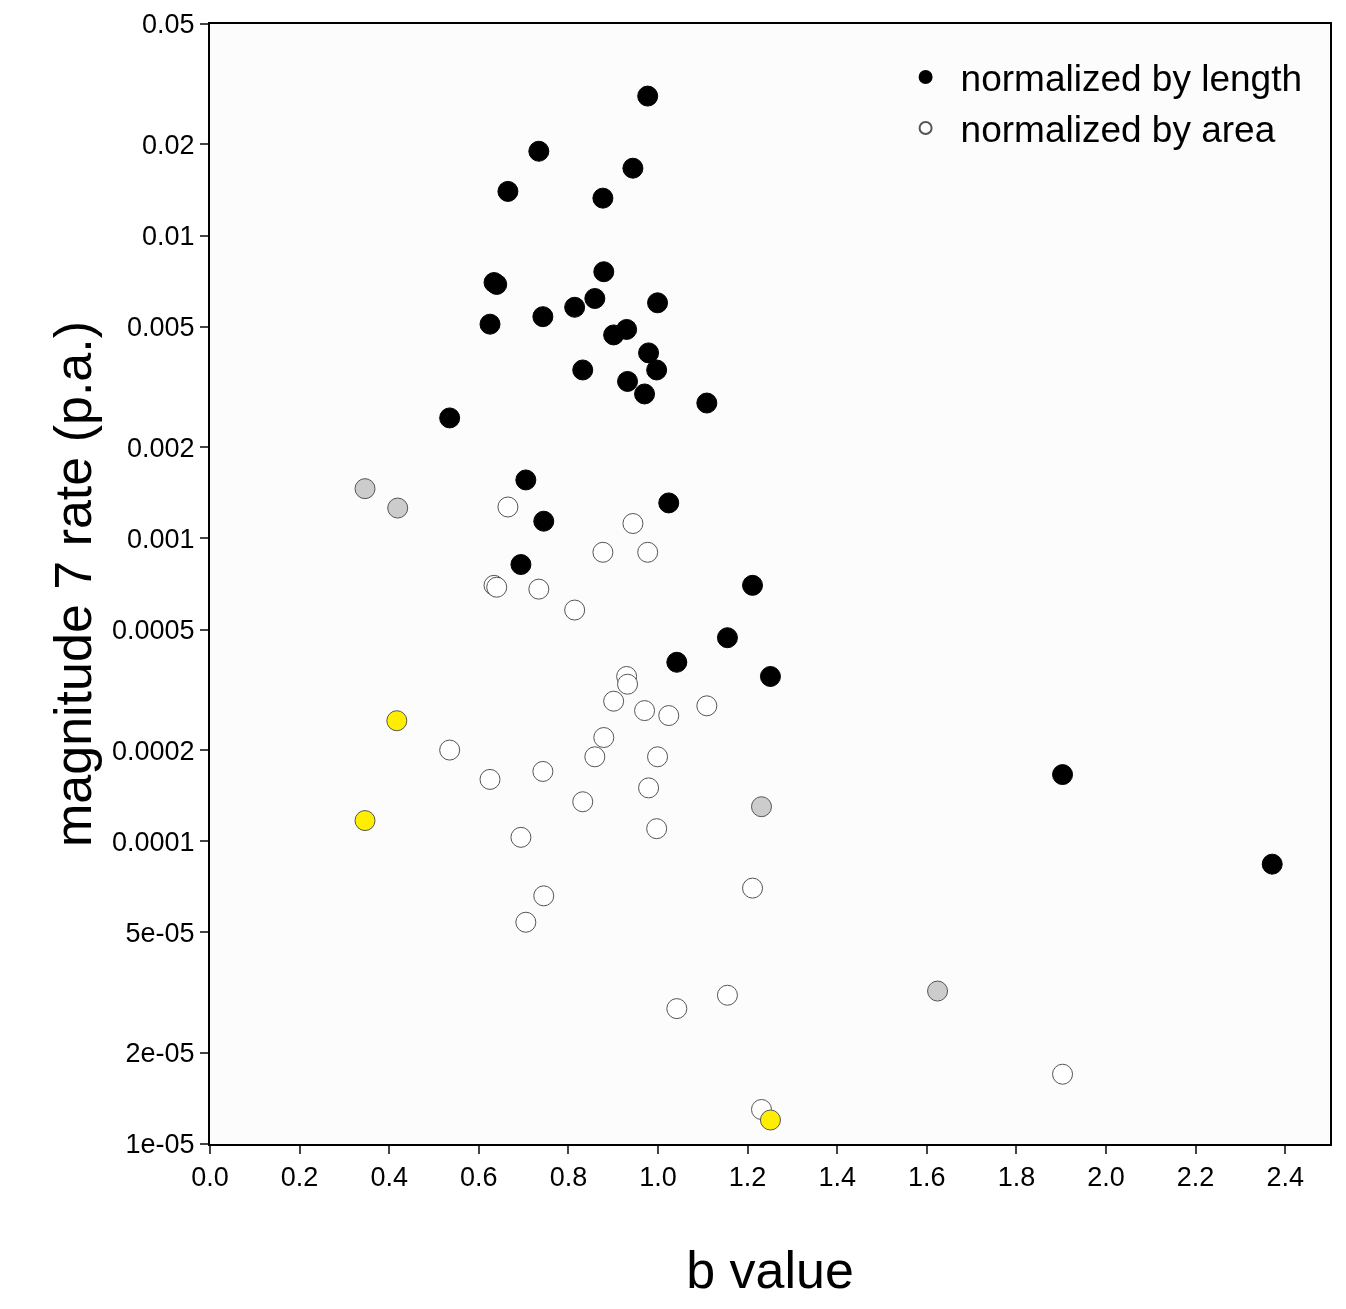 The width and height of the screenshot is (1346, 1309). I want to click on legend-label: normalized by area, so click(1118, 130).